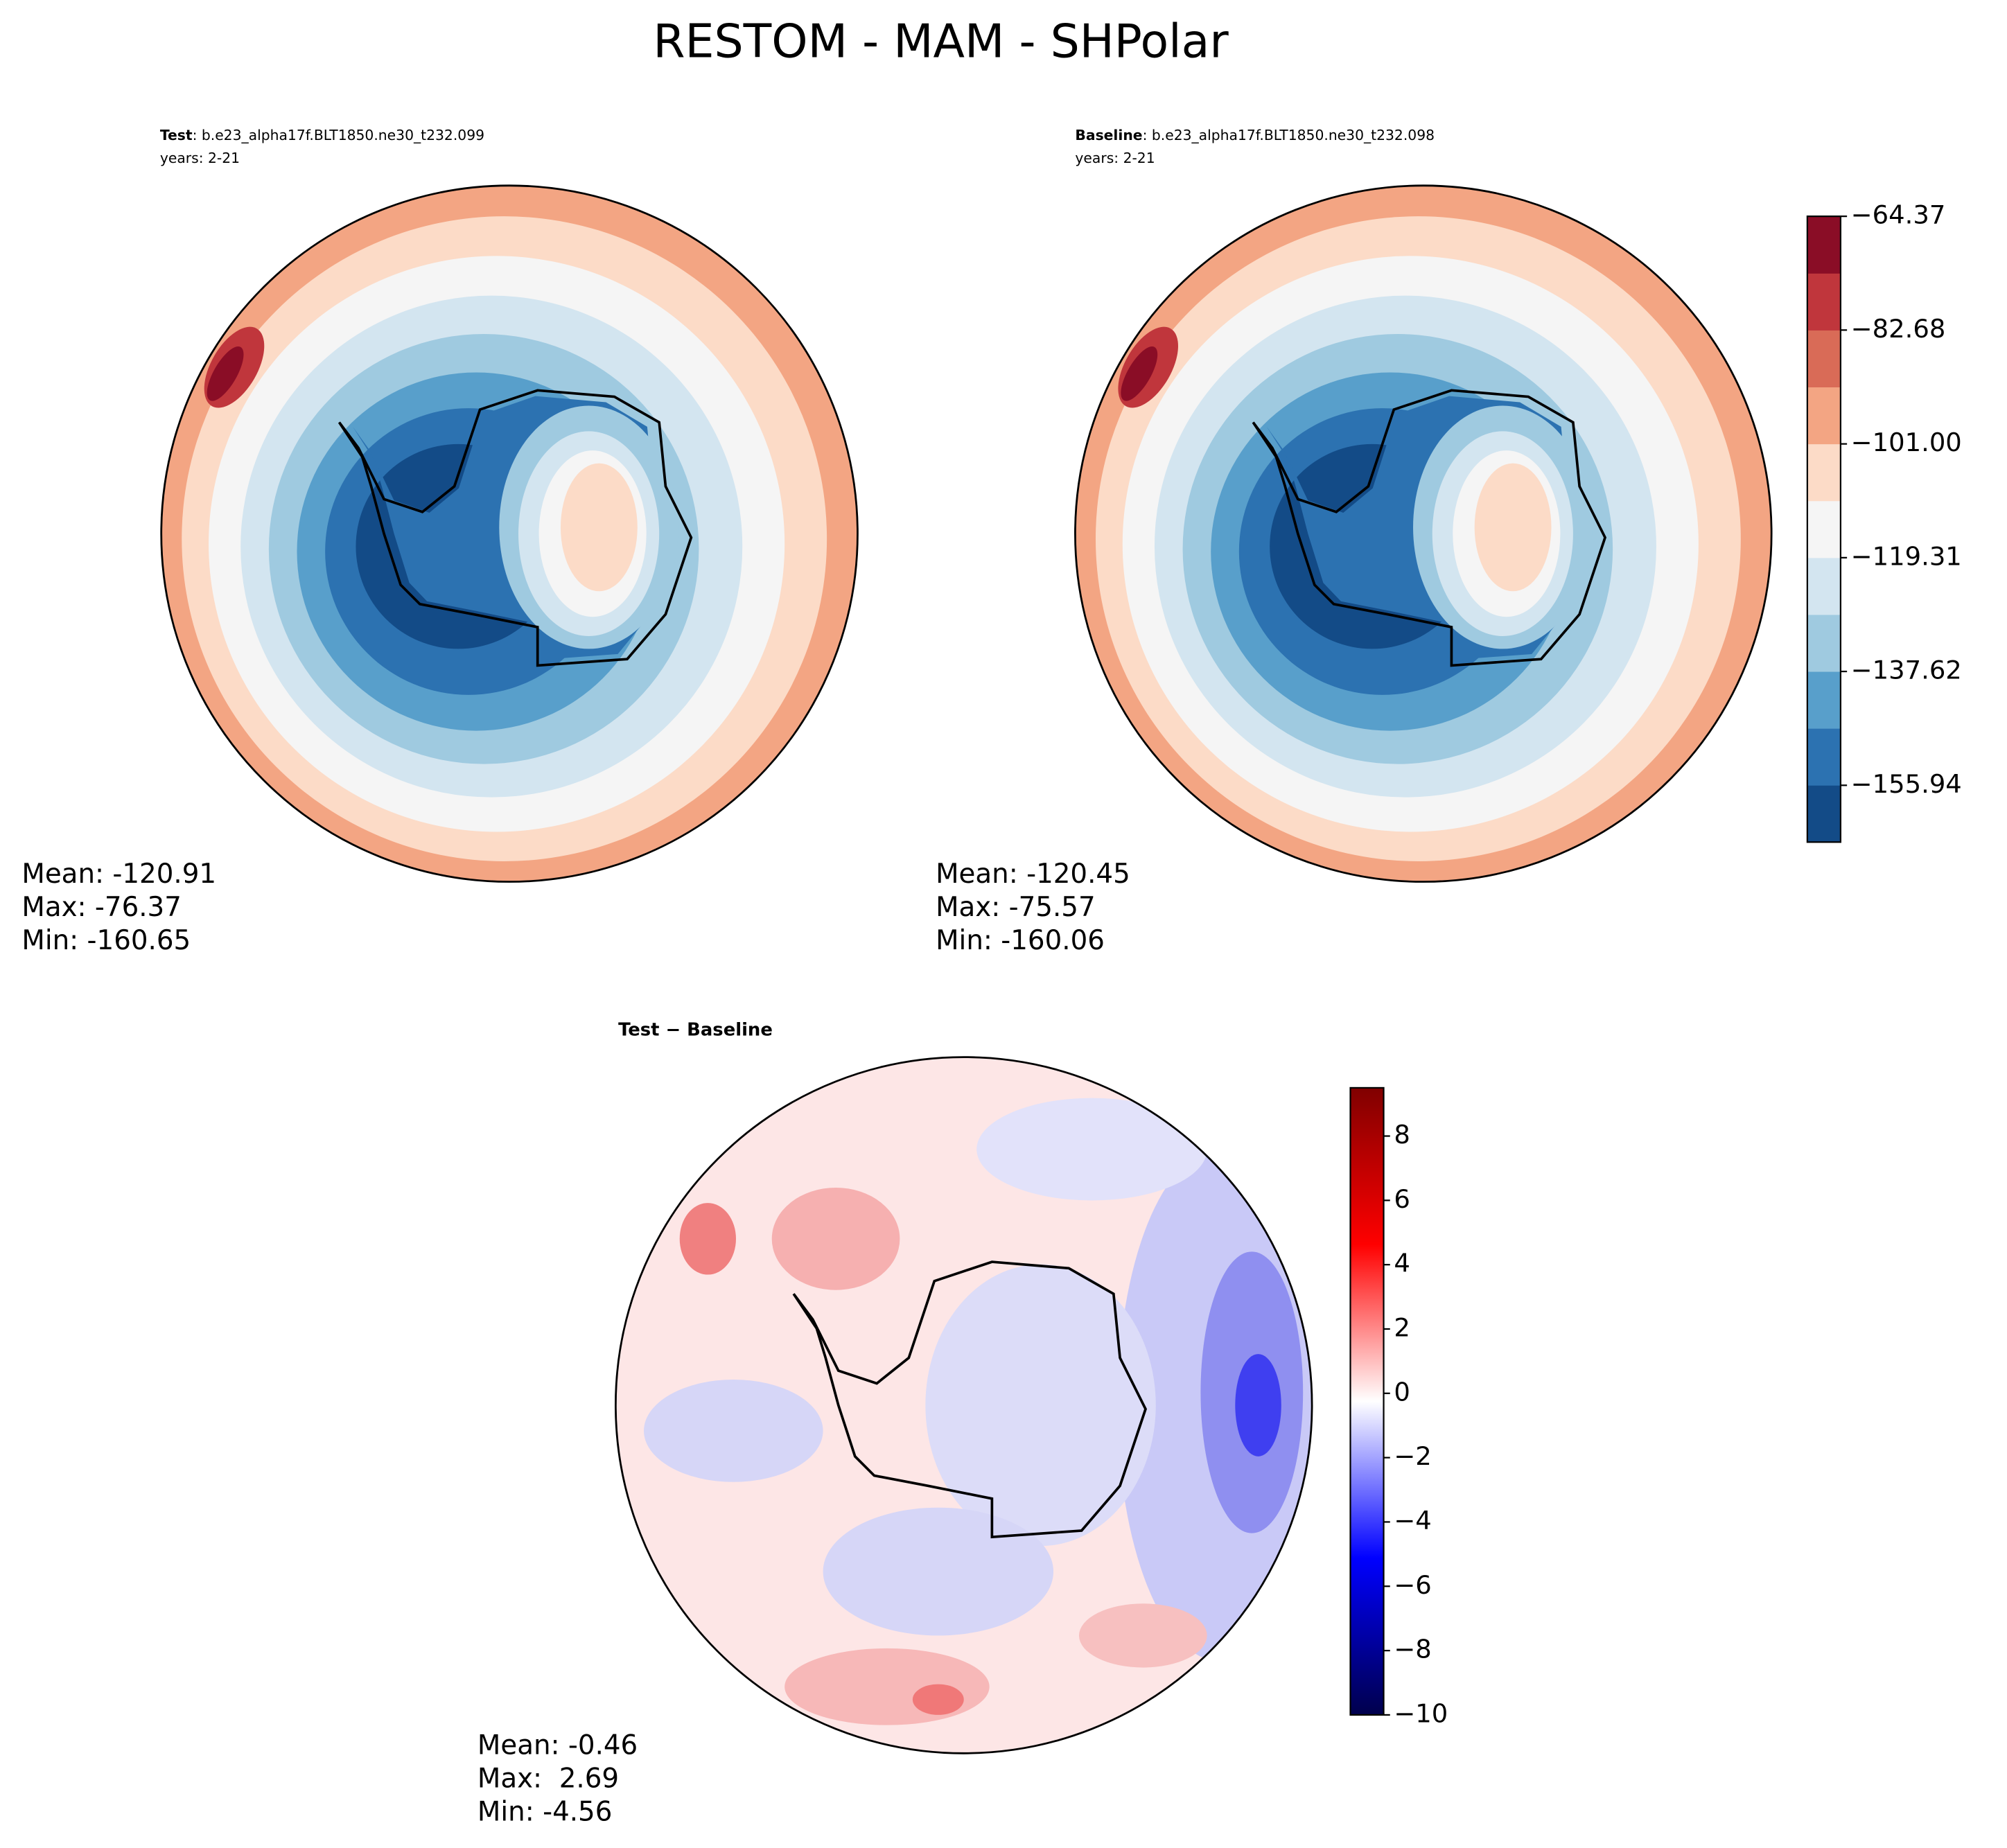 The height and width of the screenshot is (1848, 2007). Describe the element at coordinates (1412, 1585) in the screenshot. I see `colorbar-tick-label: −6` at that location.